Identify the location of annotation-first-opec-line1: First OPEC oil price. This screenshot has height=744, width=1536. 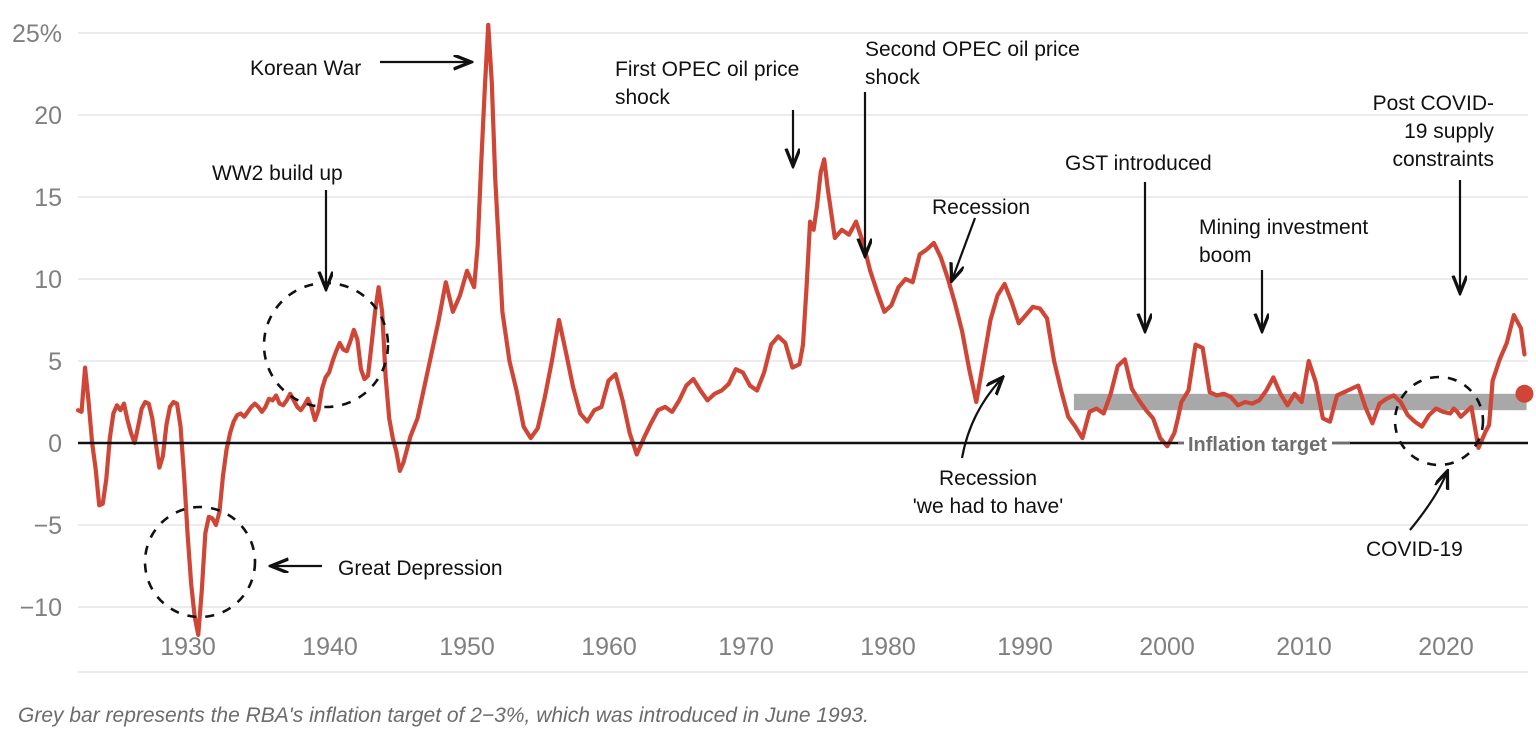
(707, 69).